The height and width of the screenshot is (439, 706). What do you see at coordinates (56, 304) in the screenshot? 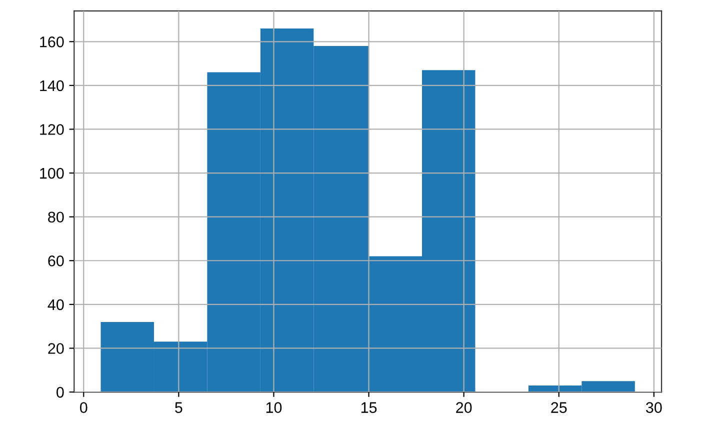
I see `y-tick-label: 40` at bounding box center [56, 304].